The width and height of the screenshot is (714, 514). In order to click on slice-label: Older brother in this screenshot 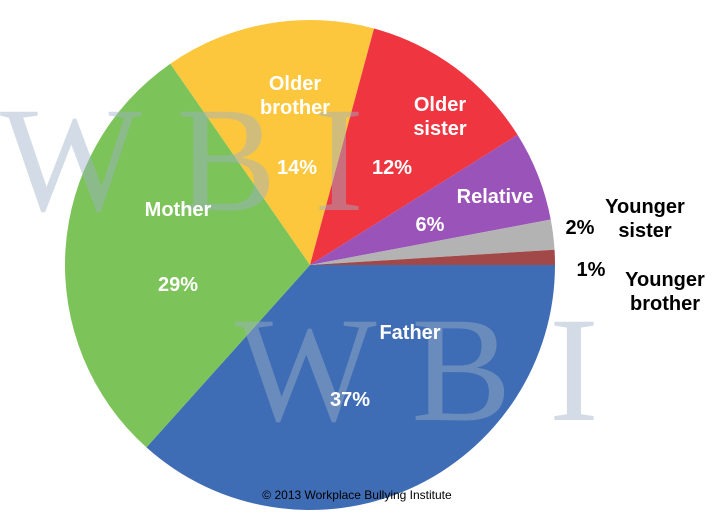, I will do `click(295, 96)`.